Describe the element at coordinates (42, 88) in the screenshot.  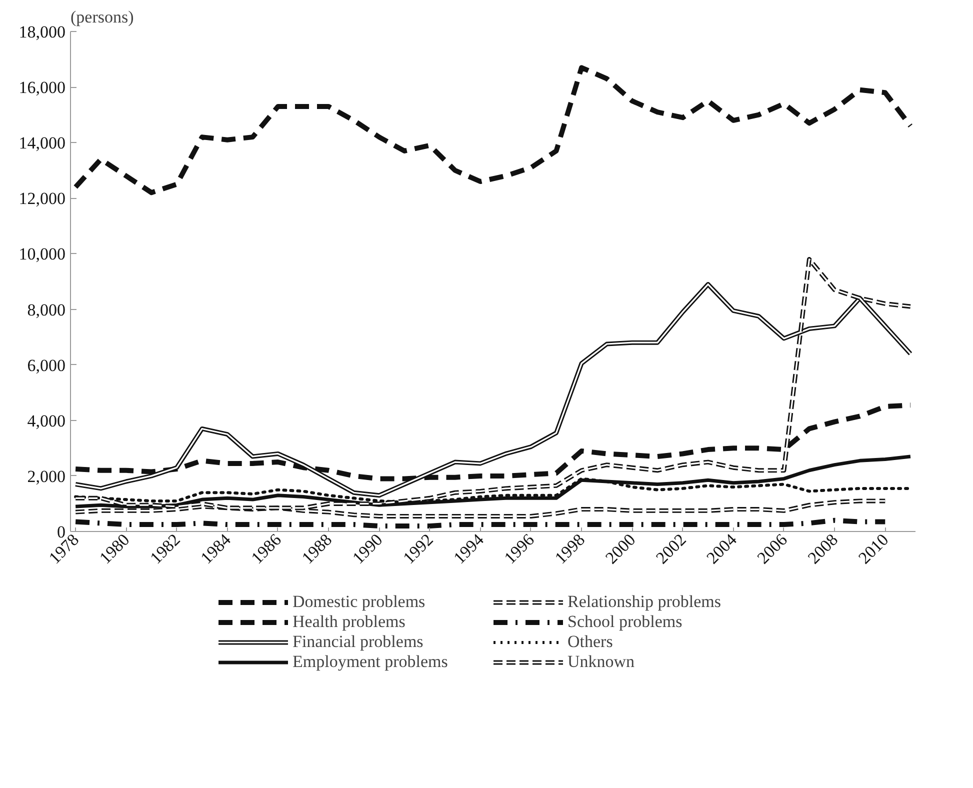
I see `y-tick-label: 16,000` at that location.